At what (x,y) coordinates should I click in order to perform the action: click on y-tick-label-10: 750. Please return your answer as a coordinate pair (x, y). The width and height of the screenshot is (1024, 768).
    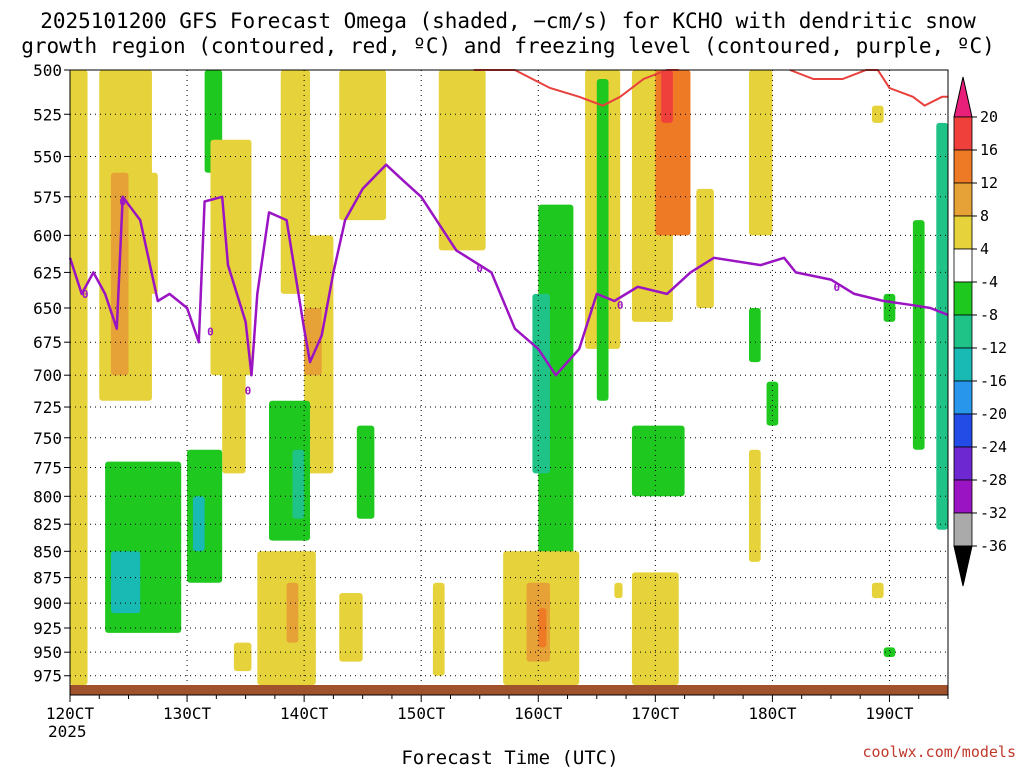
    Looking at the image, I should click on (47, 438).